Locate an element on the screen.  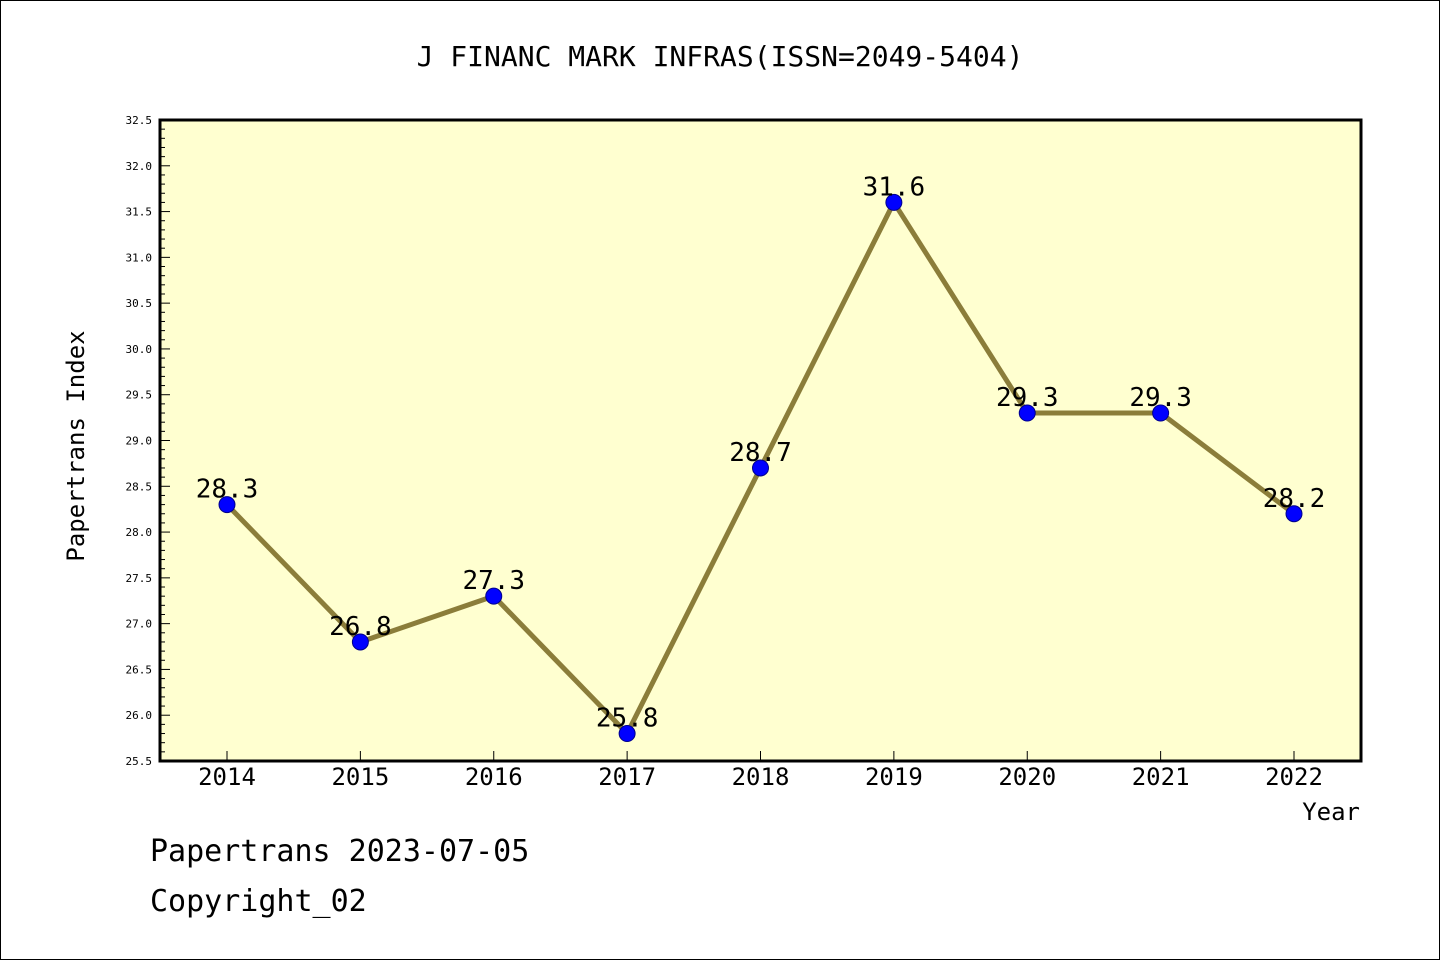
data-label: 26.8 is located at coordinates (360, 627).